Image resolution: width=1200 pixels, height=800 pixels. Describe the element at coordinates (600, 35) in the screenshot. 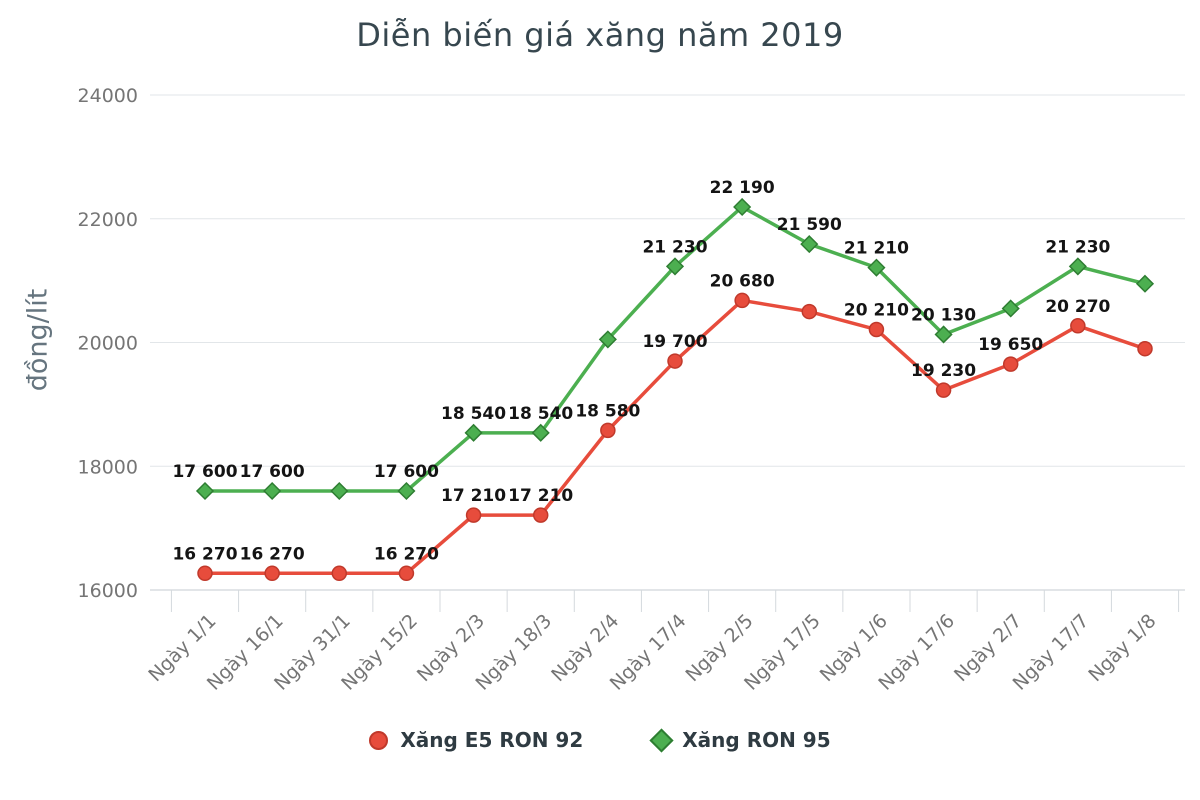

I see `chart-title: Diễn biến giá xăng năm 2019` at that location.